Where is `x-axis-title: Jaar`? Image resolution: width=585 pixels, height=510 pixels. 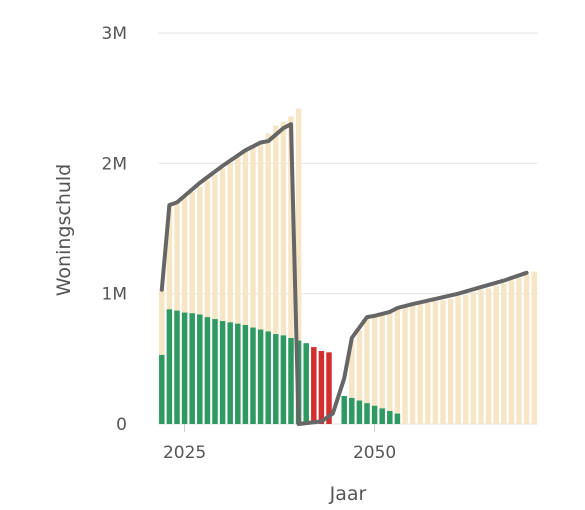 x-axis-title: Jaar is located at coordinates (348, 494).